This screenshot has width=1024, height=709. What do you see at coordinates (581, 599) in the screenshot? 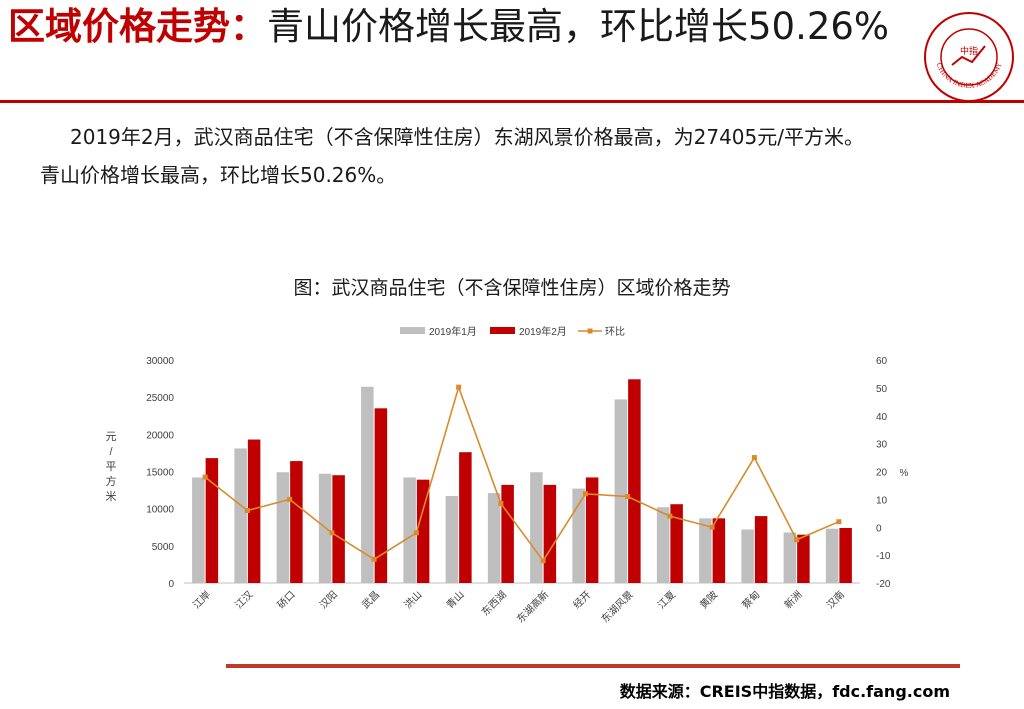
I see `x-category-label: 经开` at bounding box center [581, 599].